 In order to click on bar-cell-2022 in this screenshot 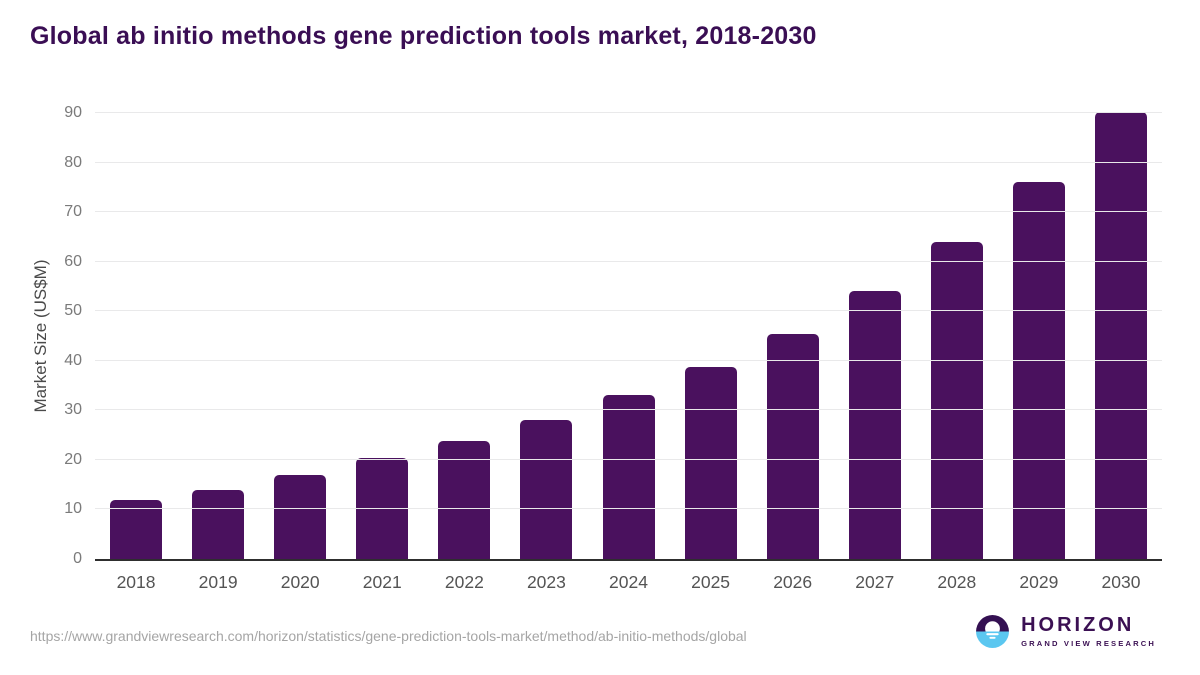, I will do `click(464, 336)`.